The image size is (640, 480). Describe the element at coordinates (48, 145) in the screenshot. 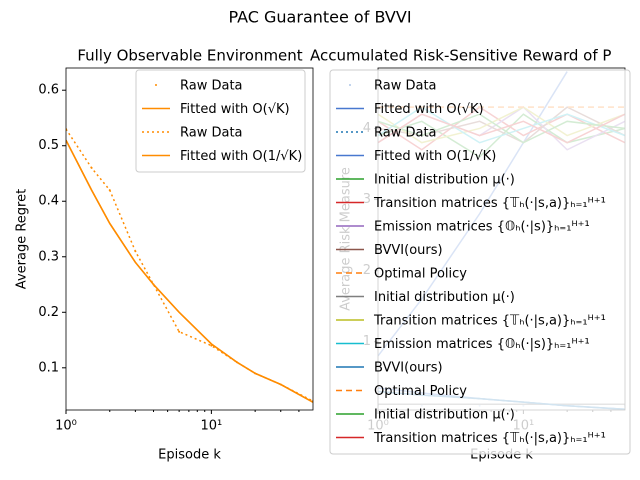

I see `y-tick-label: 0.5` at that location.